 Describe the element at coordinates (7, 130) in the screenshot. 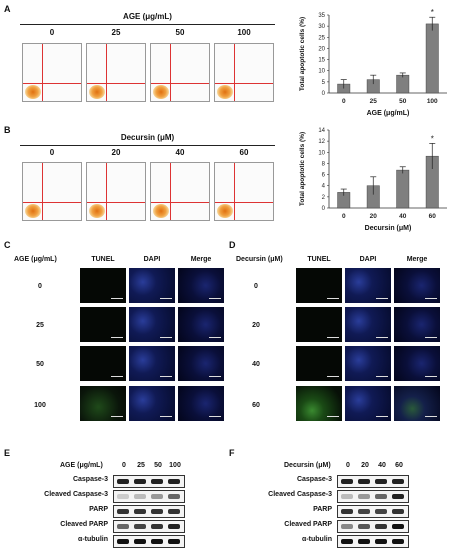

I see `panel-label-b: B` at that location.